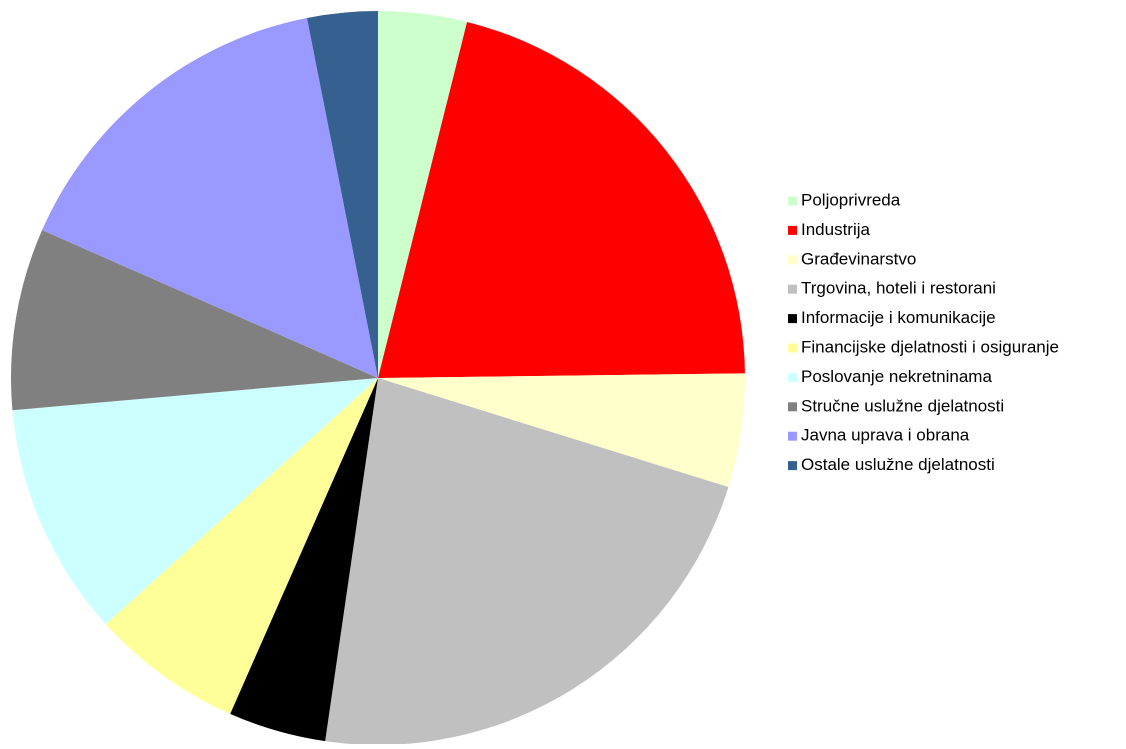 This screenshot has height=749, width=1126. What do you see at coordinates (896, 376) in the screenshot?
I see `legend-label: Poslovanje nekretninama` at bounding box center [896, 376].